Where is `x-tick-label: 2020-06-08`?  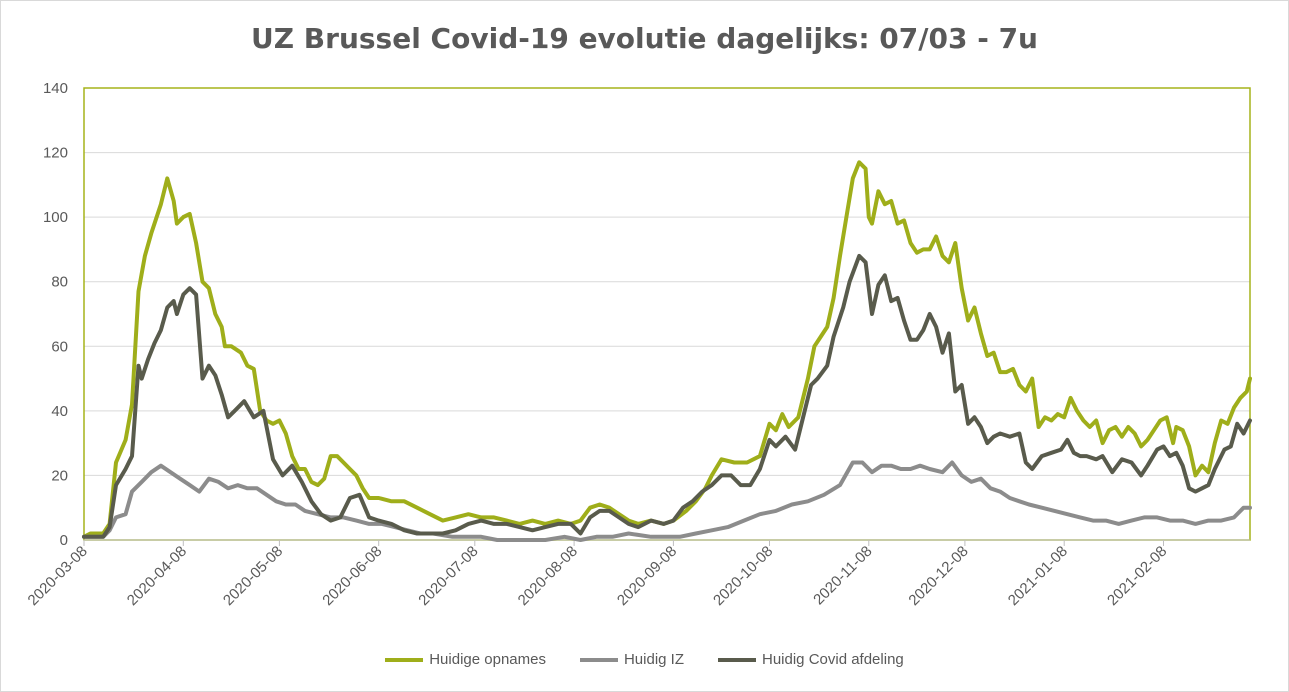
x-tick-label: 2020-06-08 is located at coordinates (352, 576).